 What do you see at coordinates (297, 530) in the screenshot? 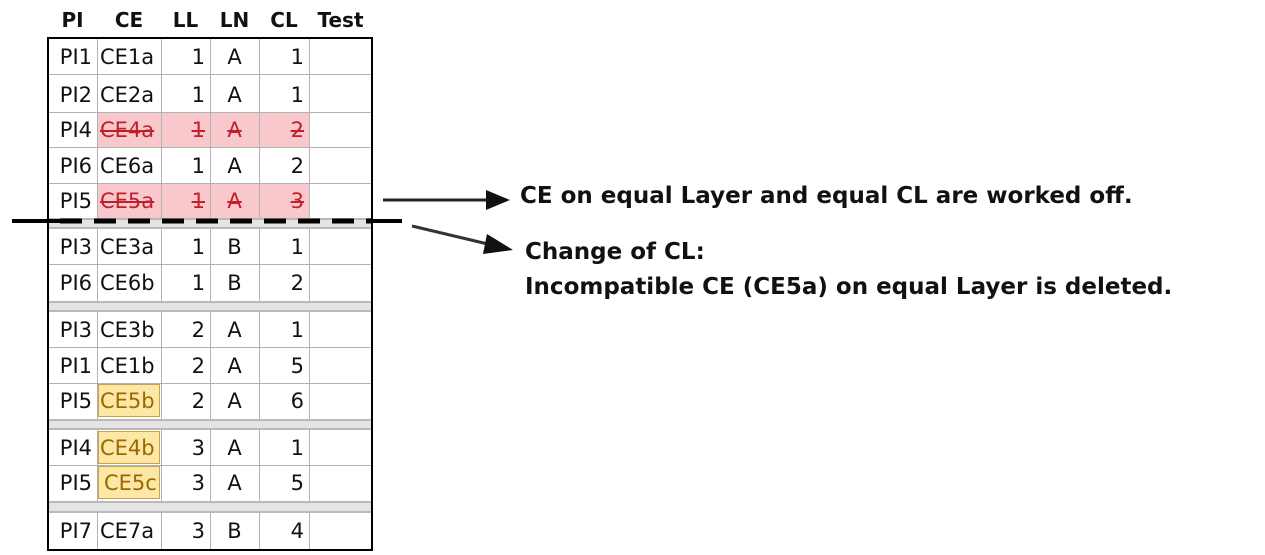
I see `table-cell-cl: 4` at bounding box center [297, 530].